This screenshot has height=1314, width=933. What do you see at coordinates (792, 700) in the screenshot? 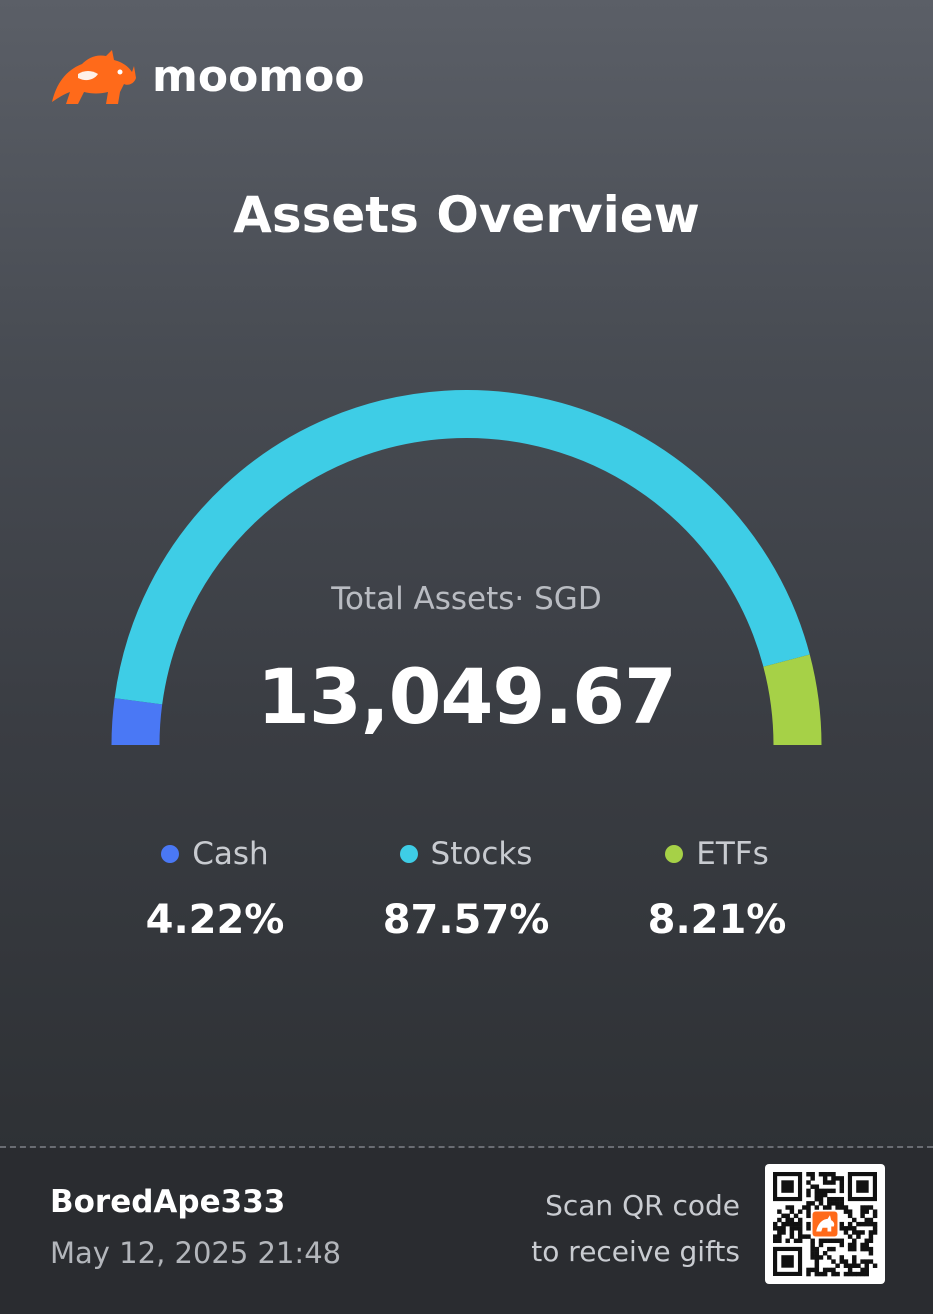
I see `gauge-segment-etfs` at bounding box center [792, 700].